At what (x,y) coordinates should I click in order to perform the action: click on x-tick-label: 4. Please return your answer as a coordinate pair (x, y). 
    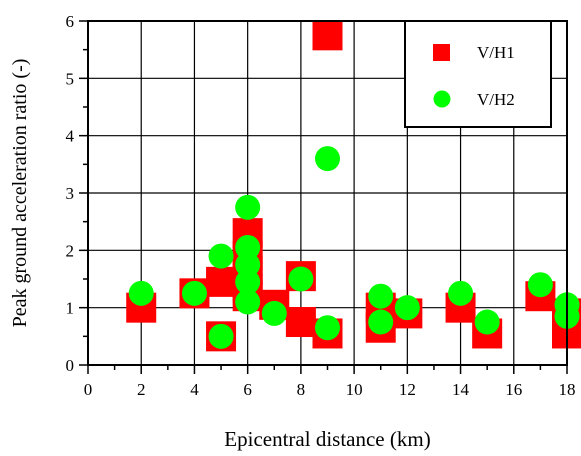
    Looking at the image, I should click on (194, 389).